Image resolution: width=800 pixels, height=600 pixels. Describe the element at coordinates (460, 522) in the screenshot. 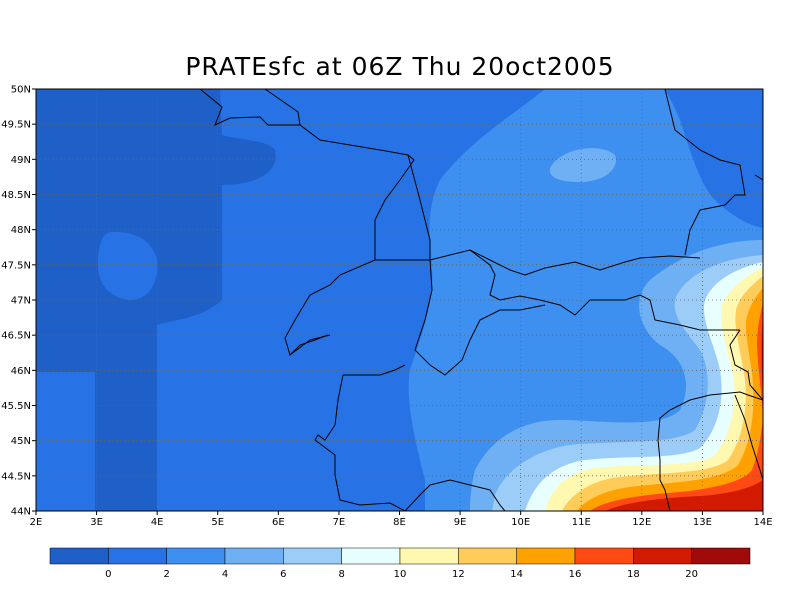

I see `x-tick-label: 9E` at that location.